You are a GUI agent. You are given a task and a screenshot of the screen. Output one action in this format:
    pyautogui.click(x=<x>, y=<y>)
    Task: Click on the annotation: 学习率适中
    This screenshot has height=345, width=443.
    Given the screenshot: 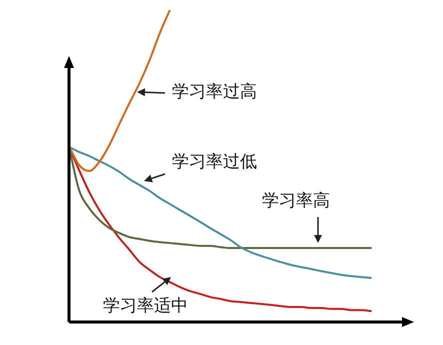 What is the action you would take?
    pyautogui.click(x=145, y=306)
    